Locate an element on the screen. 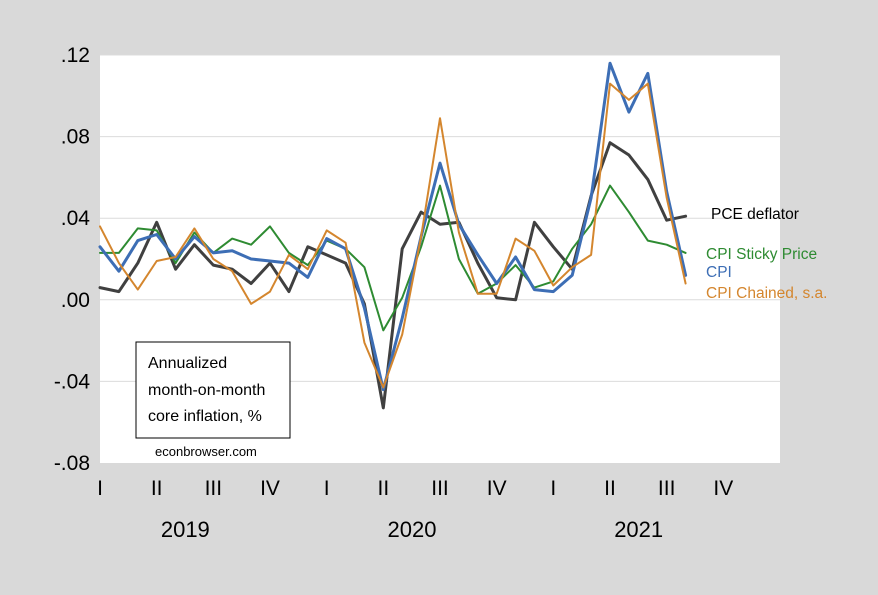 Image resolution: width=878 pixels, height=595 pixels. year-label: 2021 is located at coordinates (638, 529).